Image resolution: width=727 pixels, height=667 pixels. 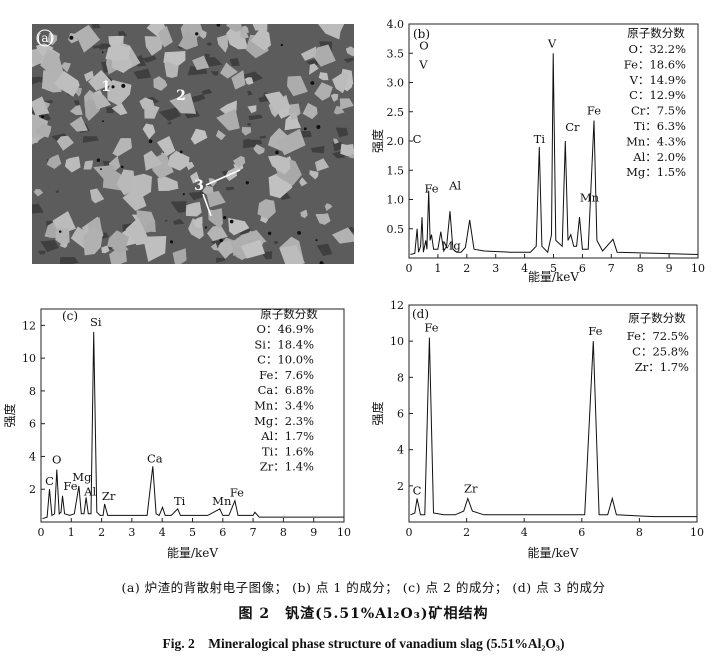 I want to click on peak-label-mg: Mg, so click(x=452, y=245).